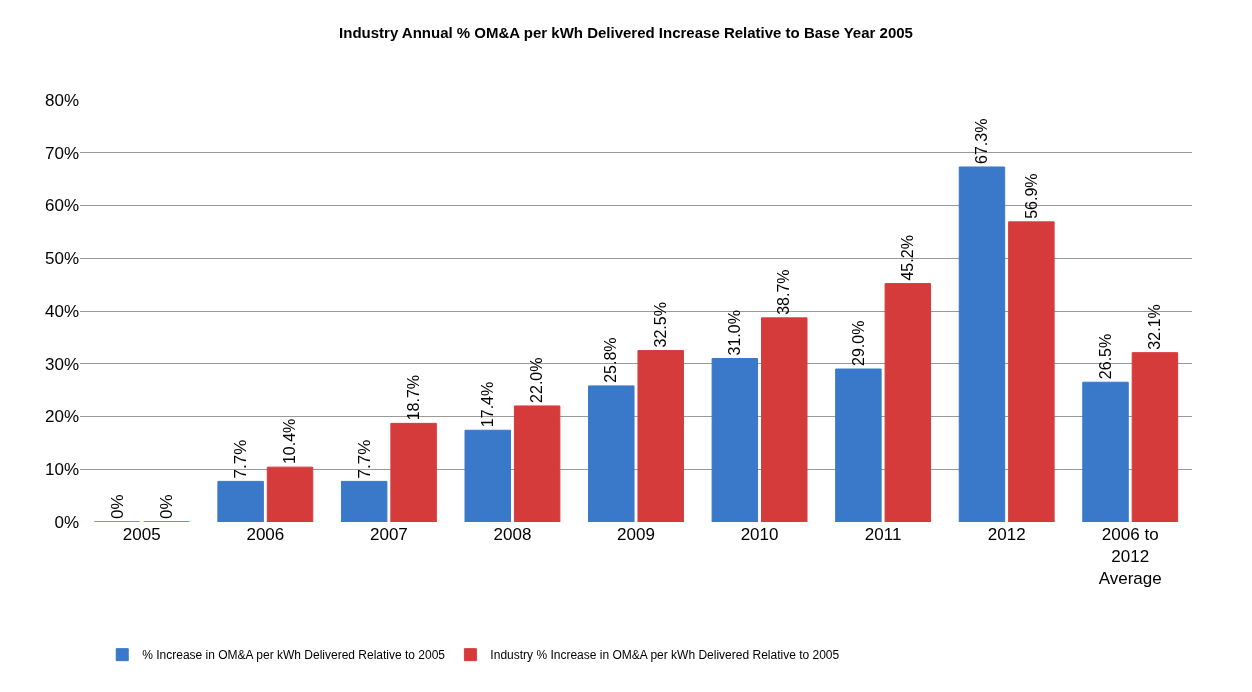 The width and height of the screenshot is (1252, 692). Describe the element at coordinates (512, 534) in the screenshot. I see `x-tick-label: 2008` at that location.